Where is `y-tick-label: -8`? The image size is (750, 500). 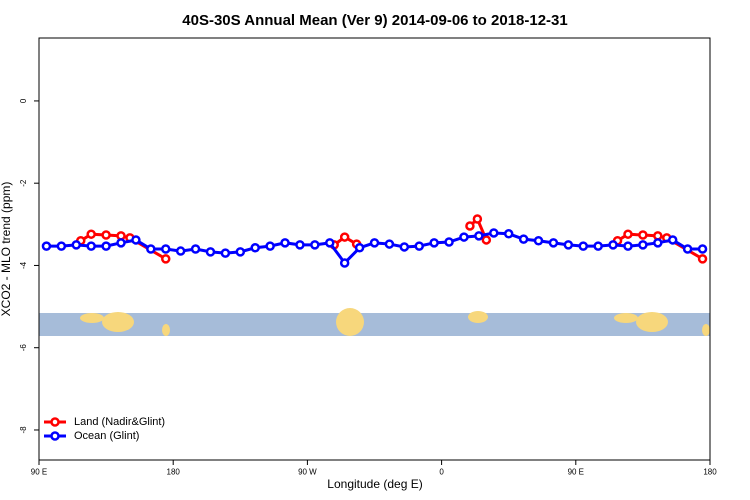 y-tick-label: -8 is located at coordinates (23, 430).